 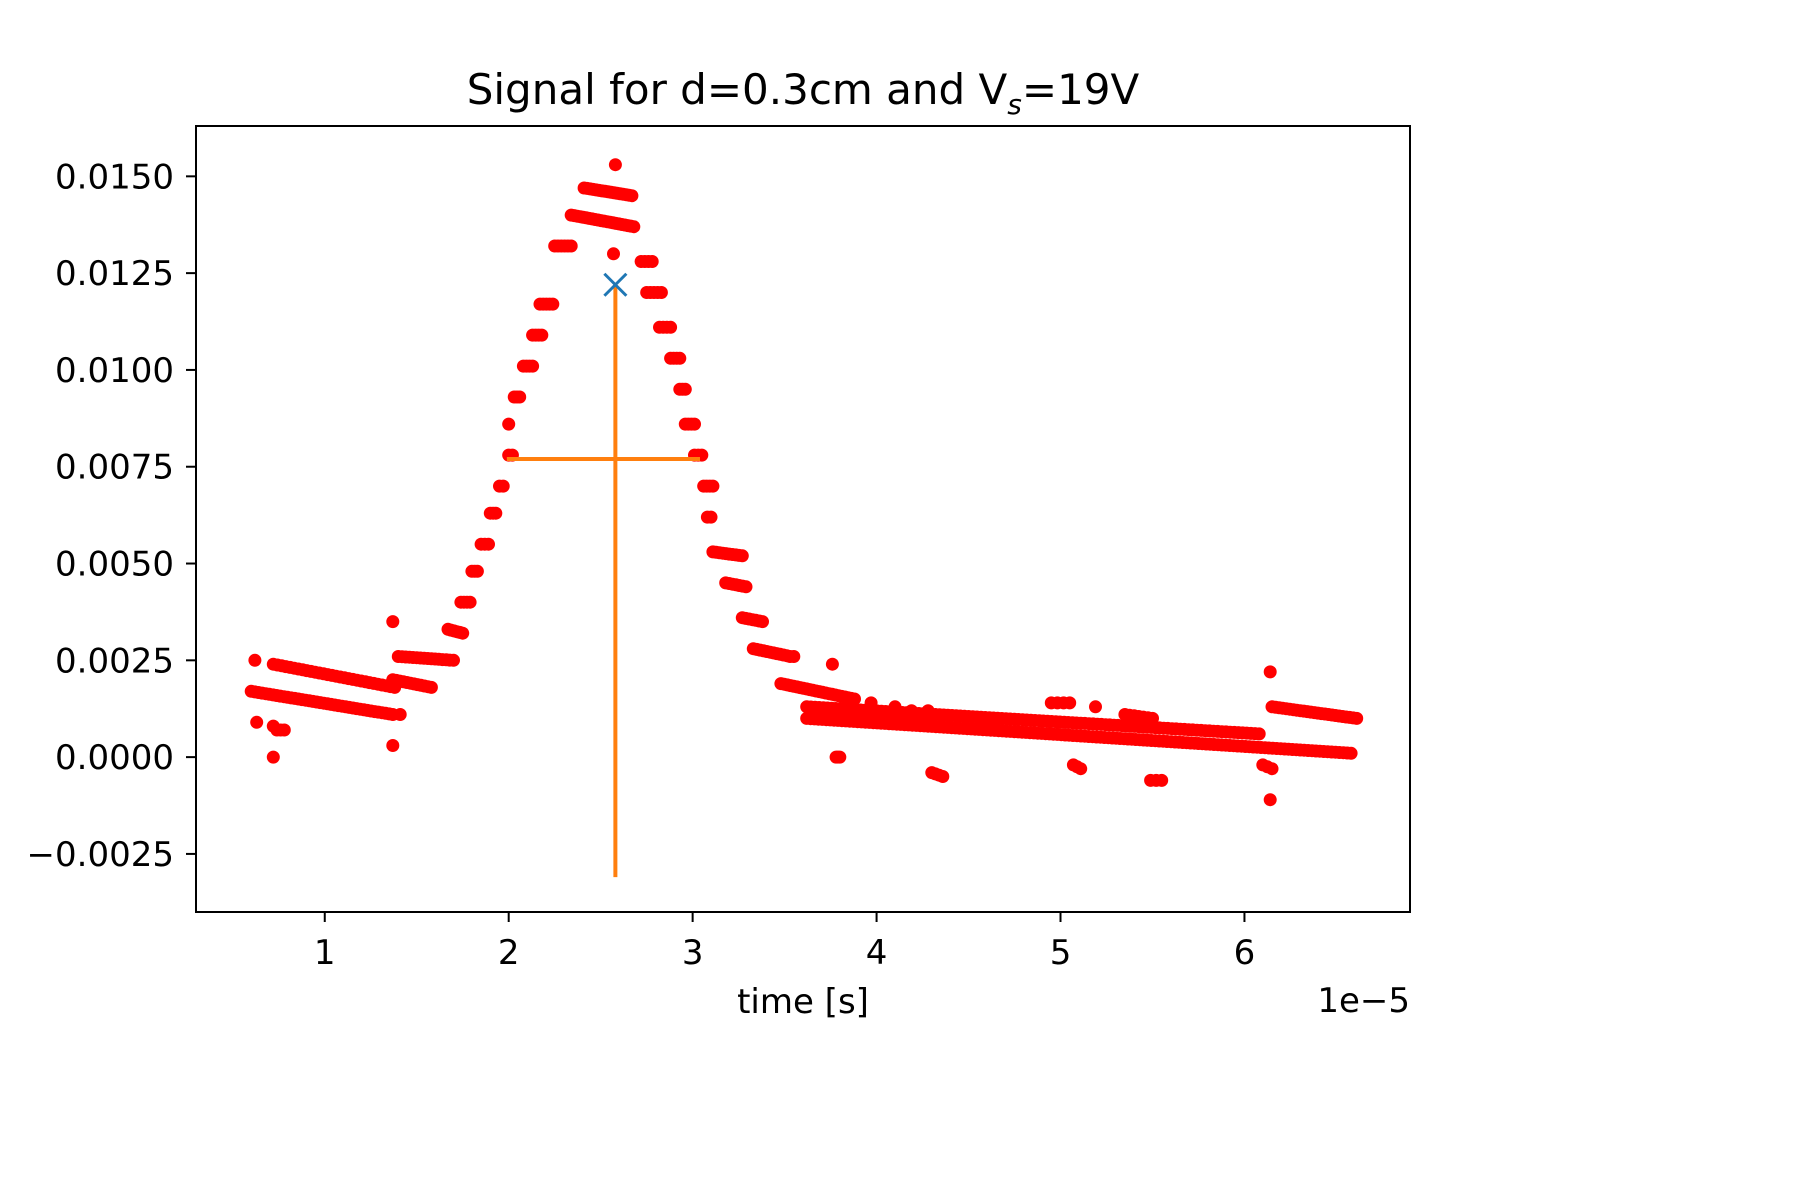 What do you see at coordinates (114, 565) in the screenshot?
I see `y-tick-label: 0.0050` at bounding box center [114, 565].